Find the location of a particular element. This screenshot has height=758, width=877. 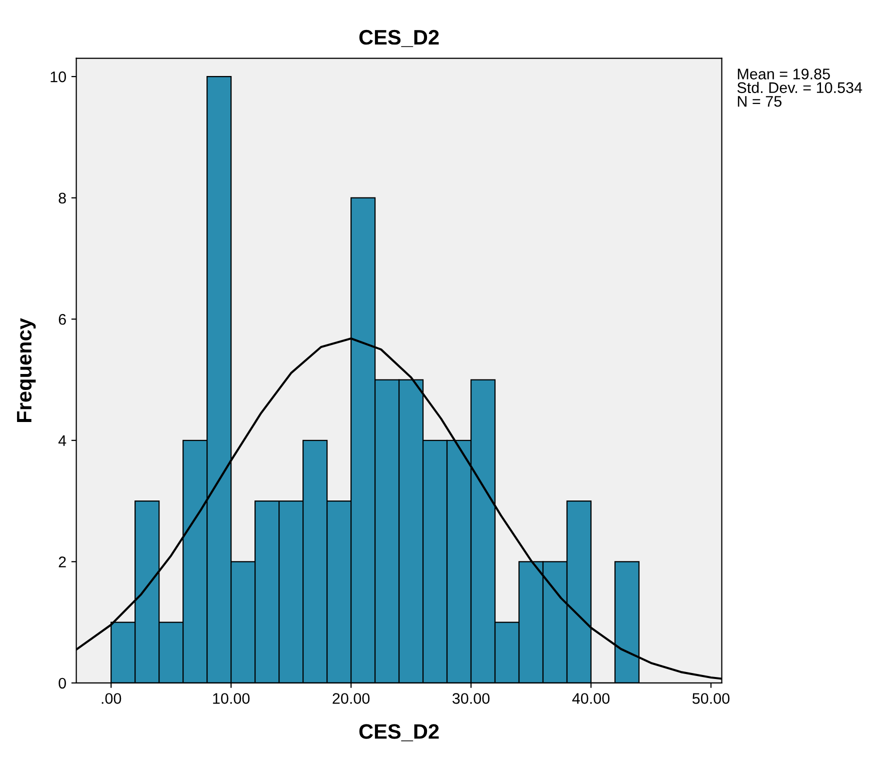

text: Mean = 19.85 is located at coordinates (784, 74).